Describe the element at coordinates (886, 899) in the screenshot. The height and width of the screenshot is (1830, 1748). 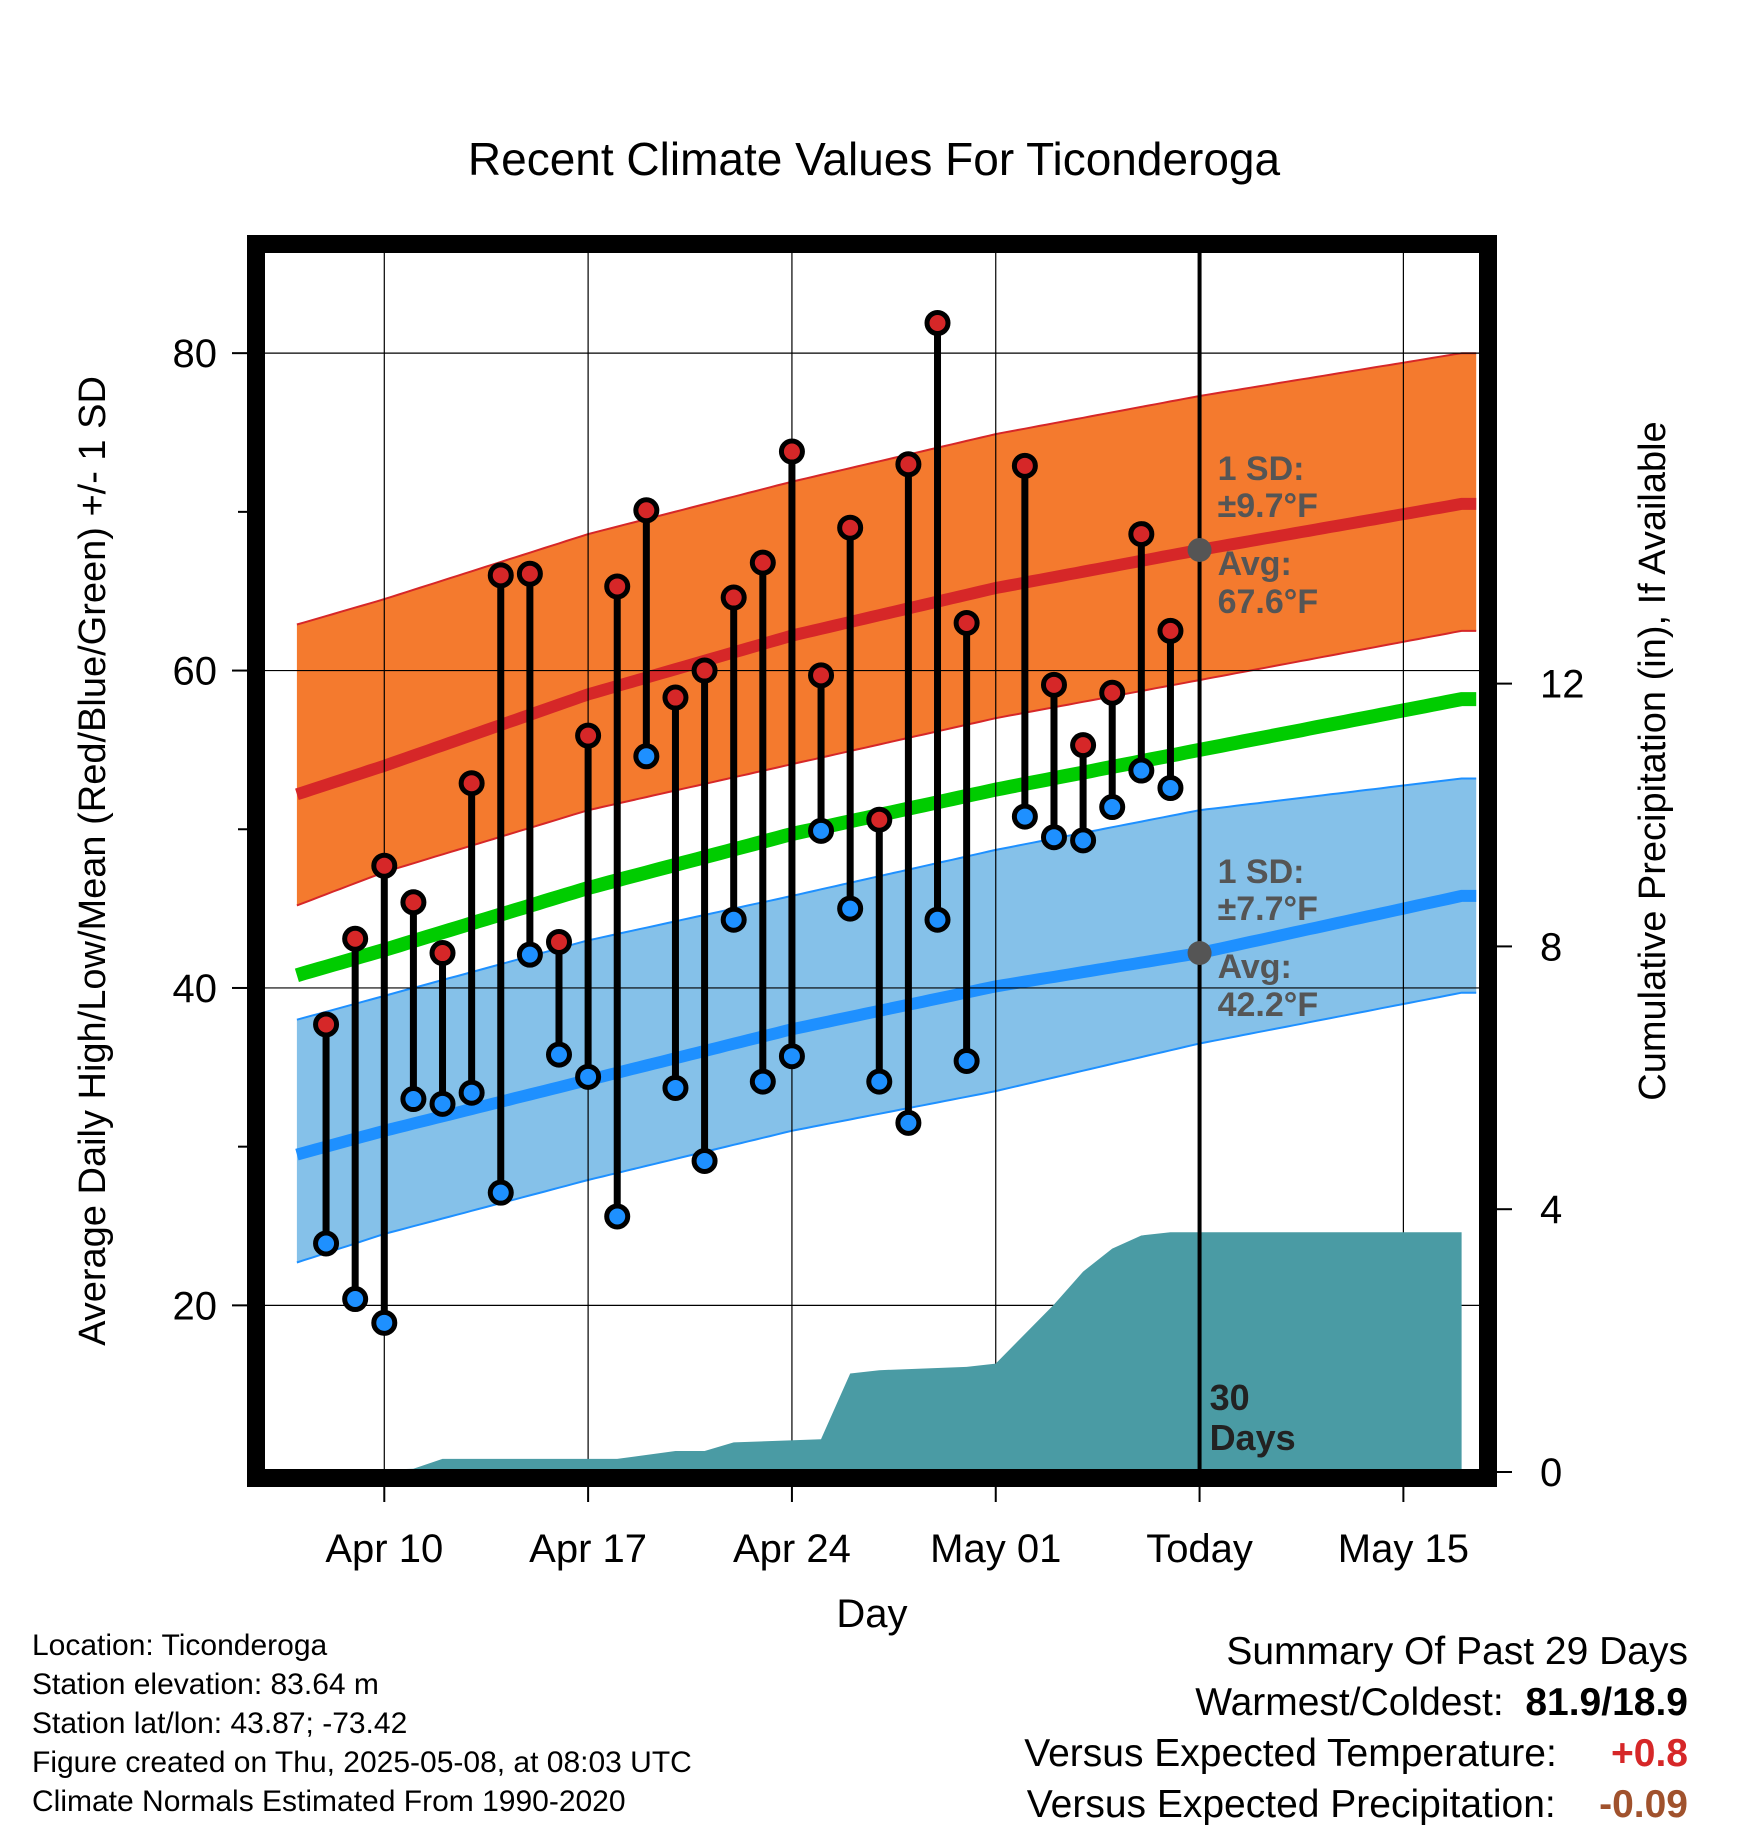
I see `low-sd-upper-line` at that location.